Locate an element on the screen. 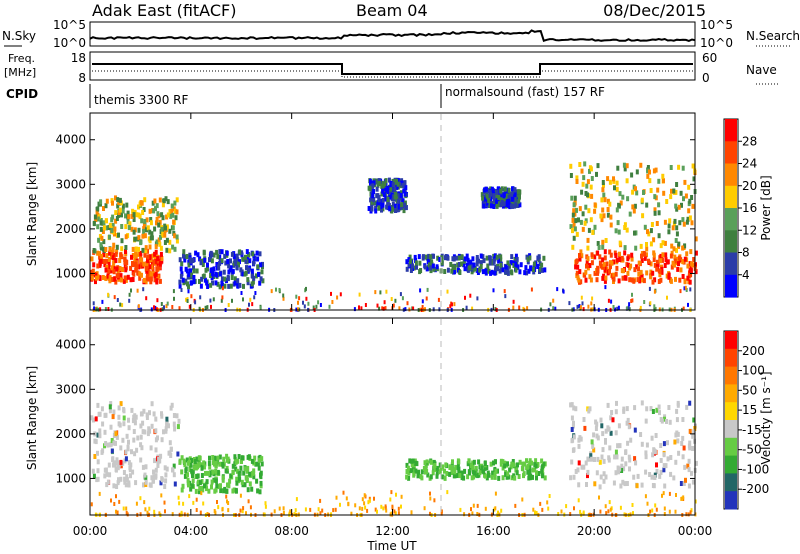  colorbar-tick-label: 50 is located at coordinates (749, 390).